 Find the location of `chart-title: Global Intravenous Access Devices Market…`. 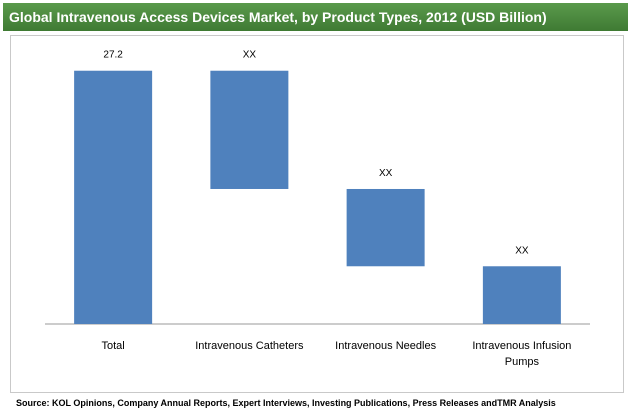

chart-title: Global Intravenous Access Devices Market… is located at coordinates (315, 17).